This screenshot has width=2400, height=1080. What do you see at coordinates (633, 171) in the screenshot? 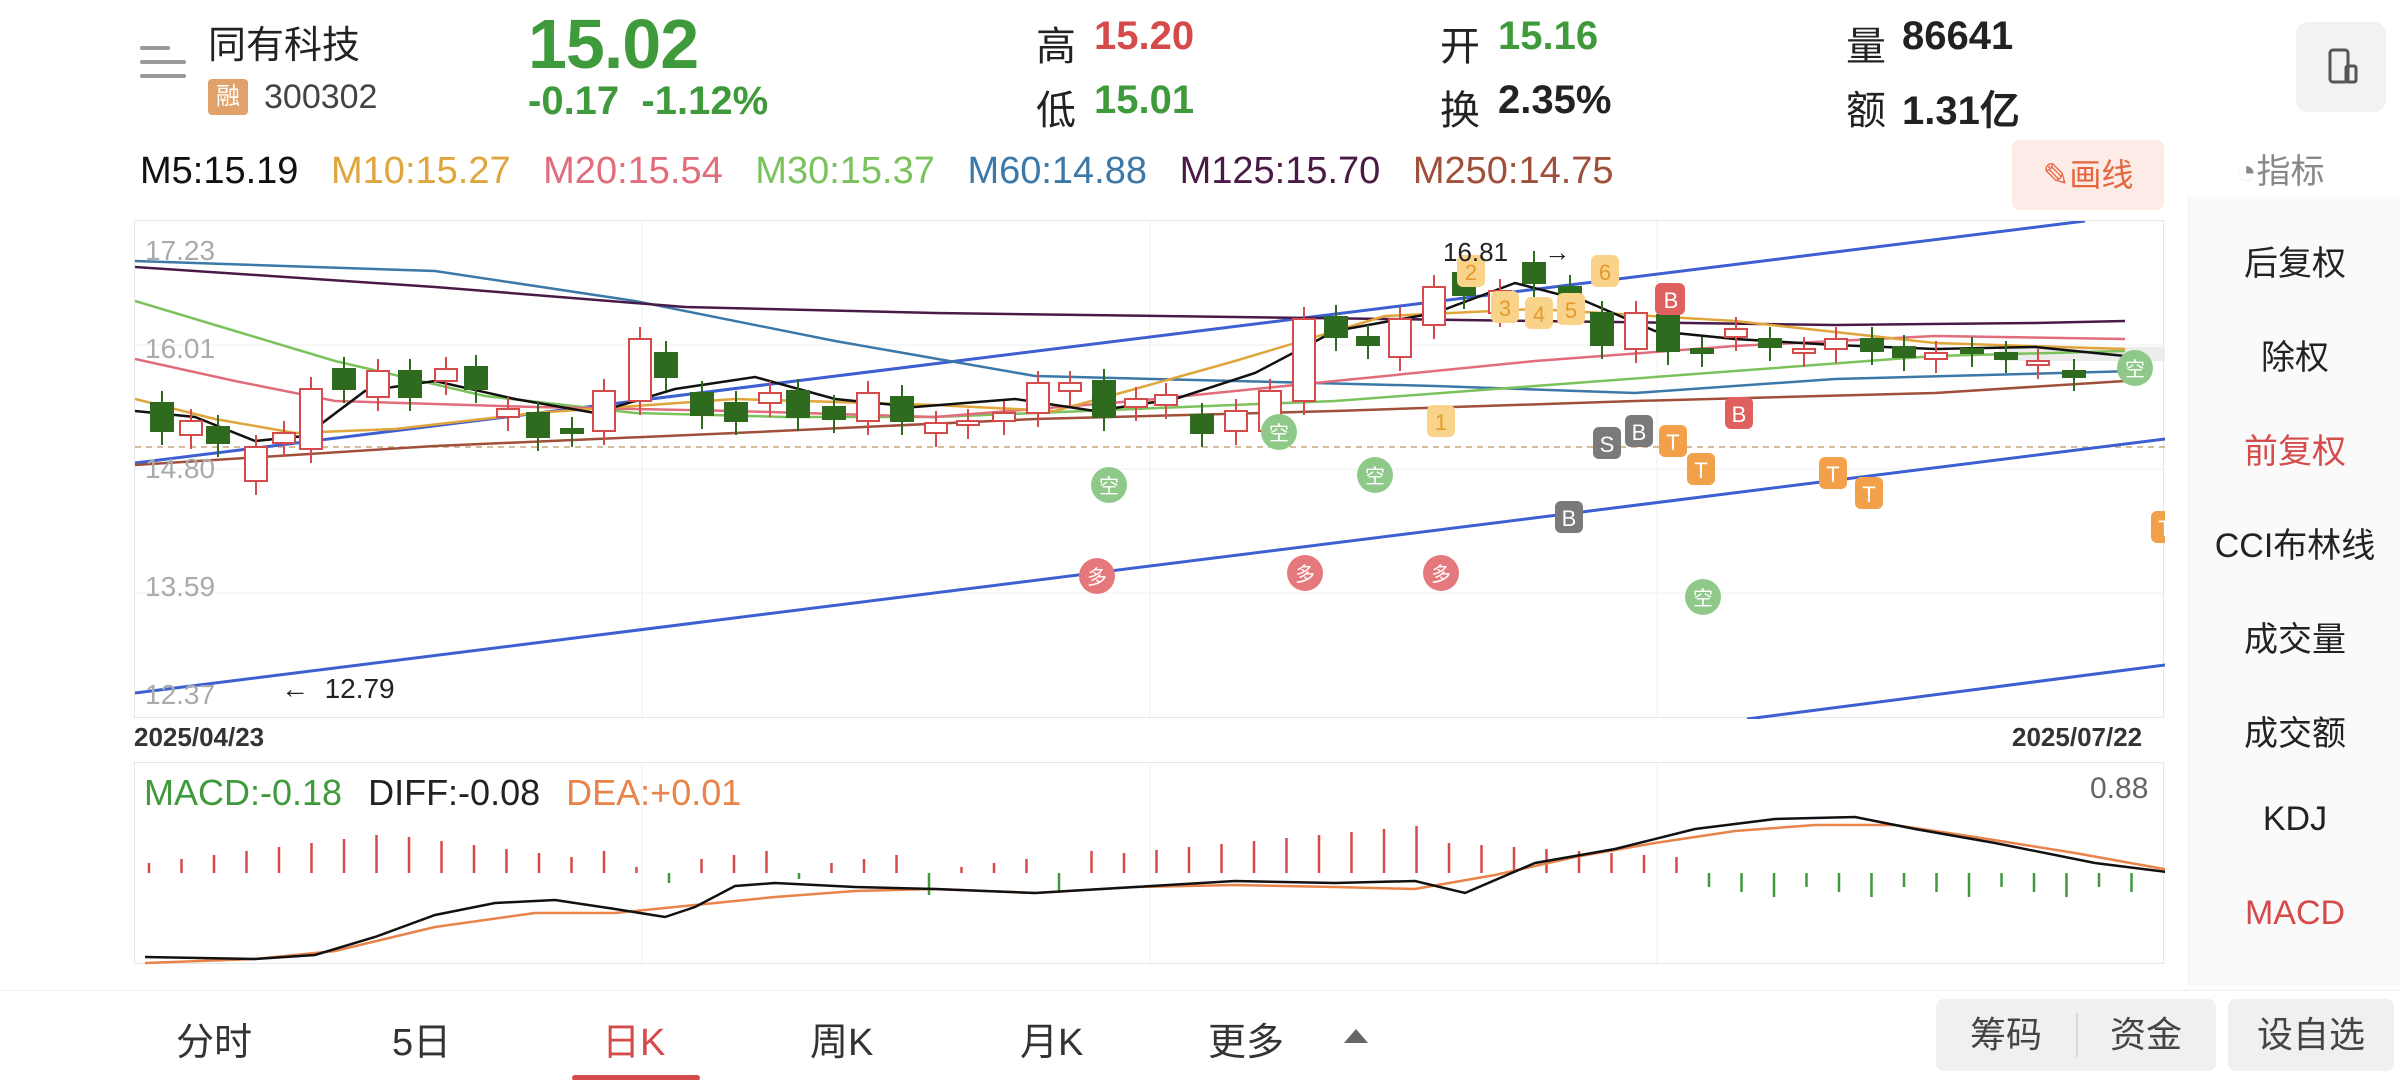
I see `ma20-label: M20:15.54` at bounding box center [633, 171].